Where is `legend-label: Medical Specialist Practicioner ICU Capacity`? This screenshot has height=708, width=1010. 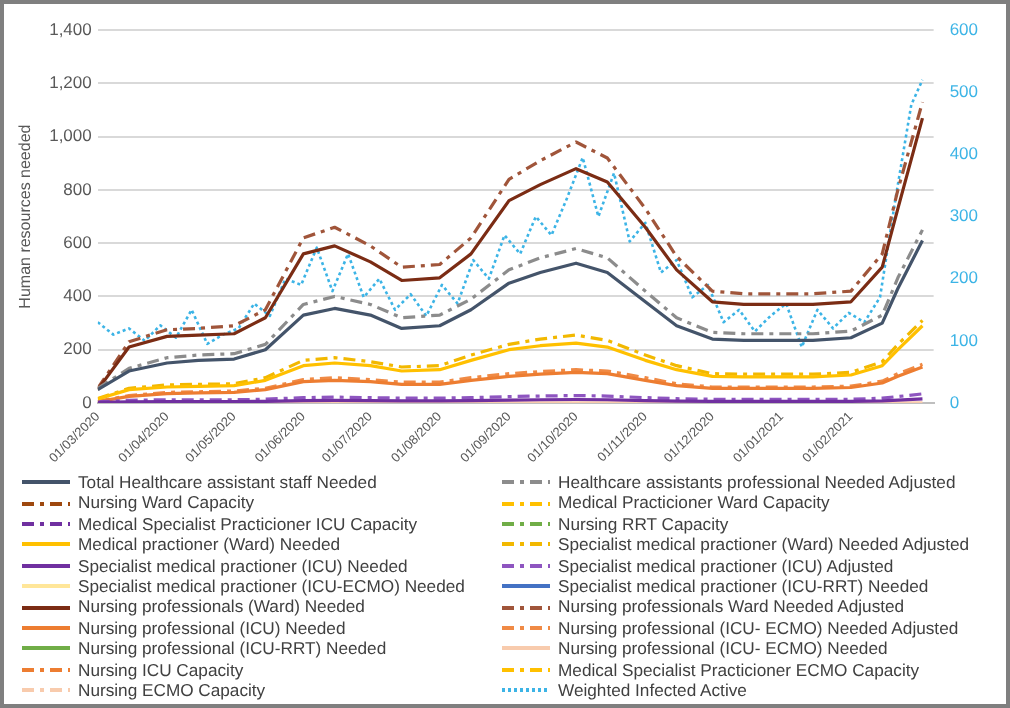
legend-label: Medical Specialist Practicioner ICU Capacity is located at coordinates (248, 524).